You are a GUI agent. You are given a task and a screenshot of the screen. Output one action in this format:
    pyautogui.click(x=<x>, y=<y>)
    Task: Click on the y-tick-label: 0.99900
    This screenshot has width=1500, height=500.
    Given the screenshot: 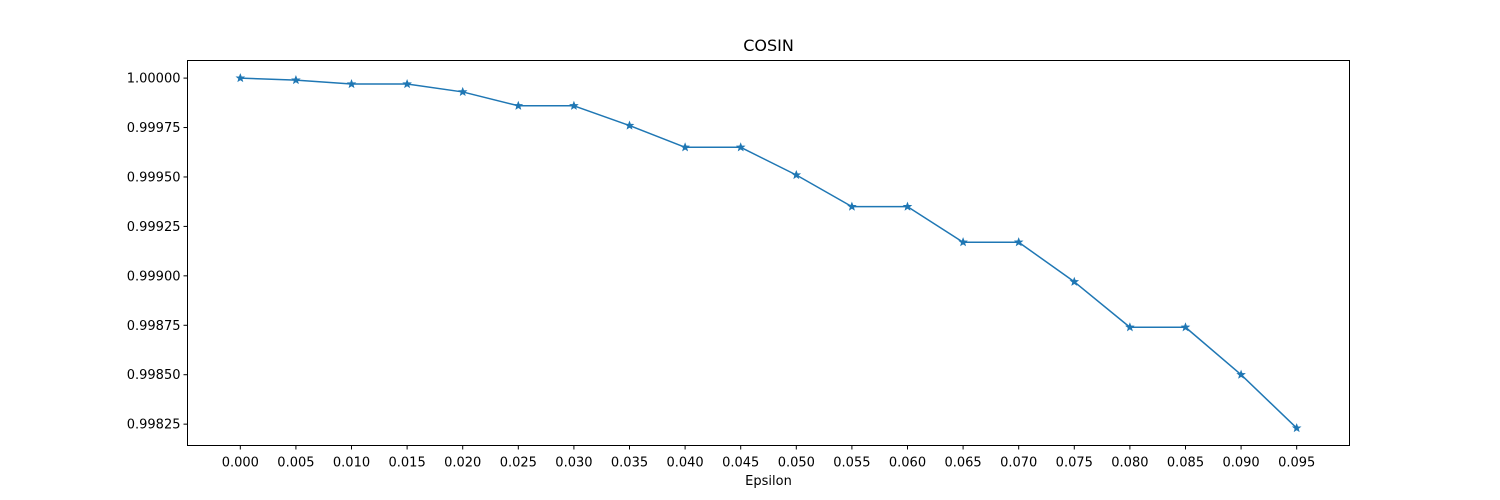 What is the action you would take?
    pyautogui.click(x=154, y=276)
    